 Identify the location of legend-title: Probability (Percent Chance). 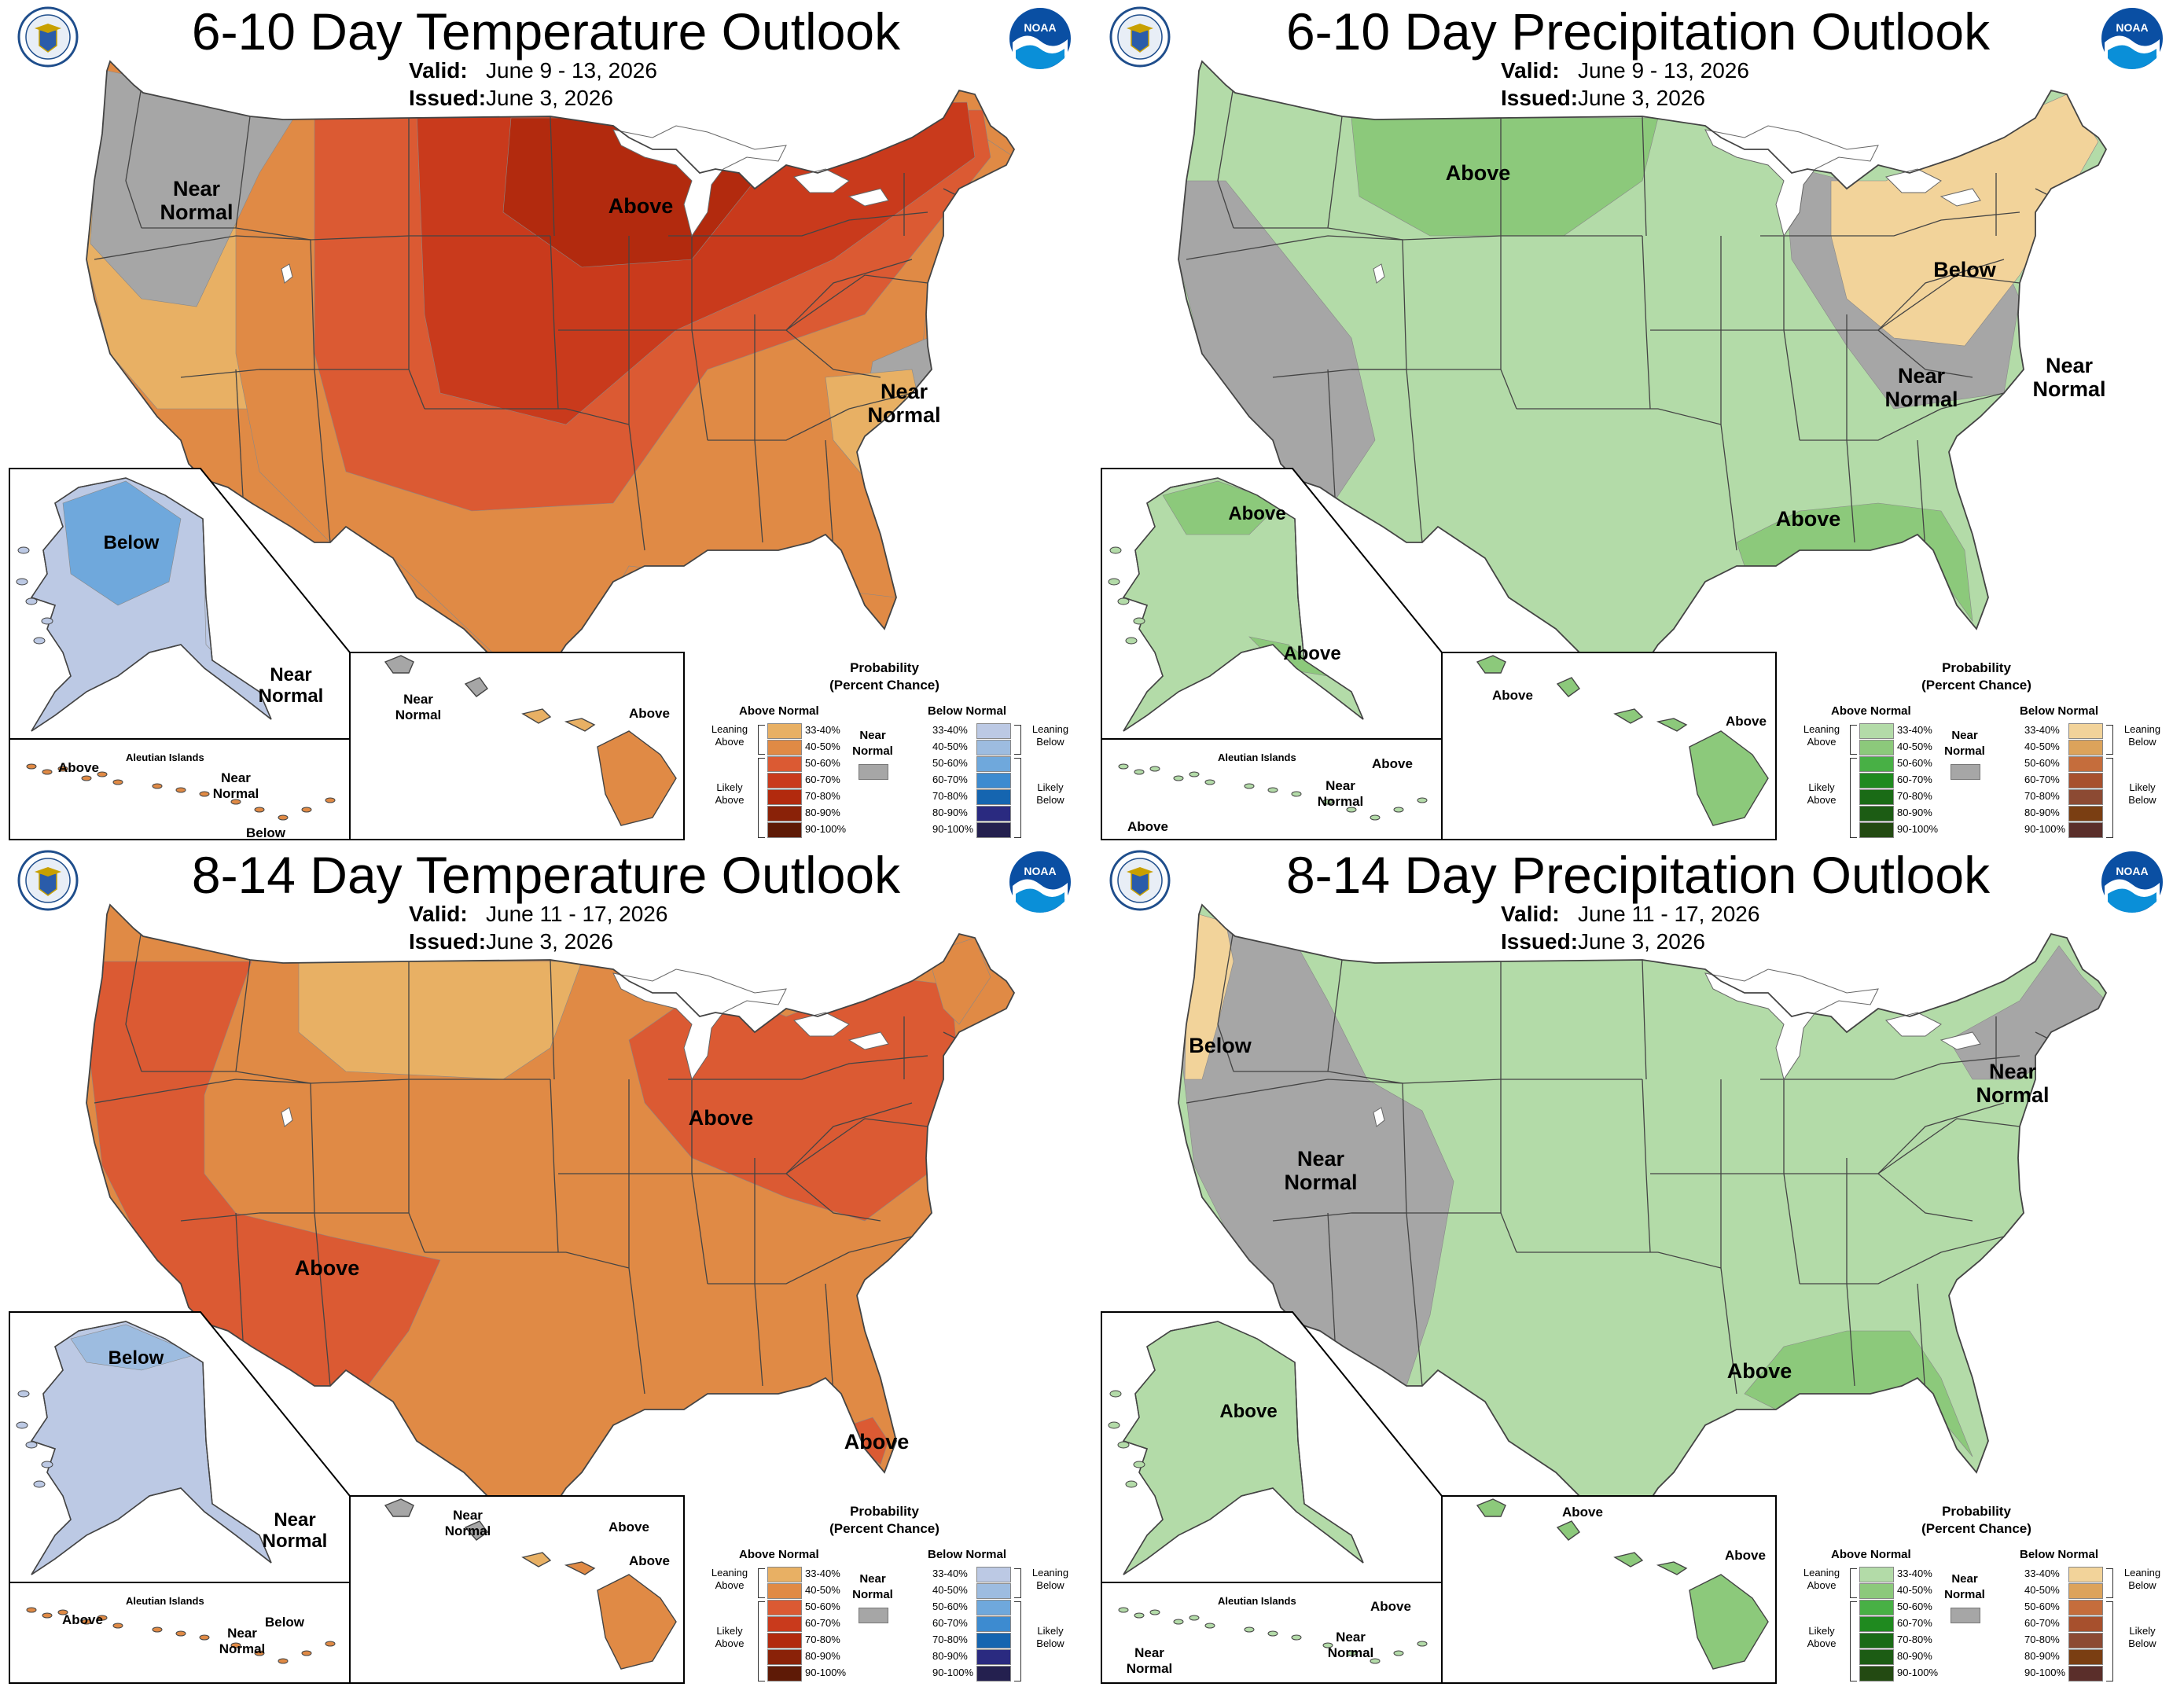
(884, 1520).